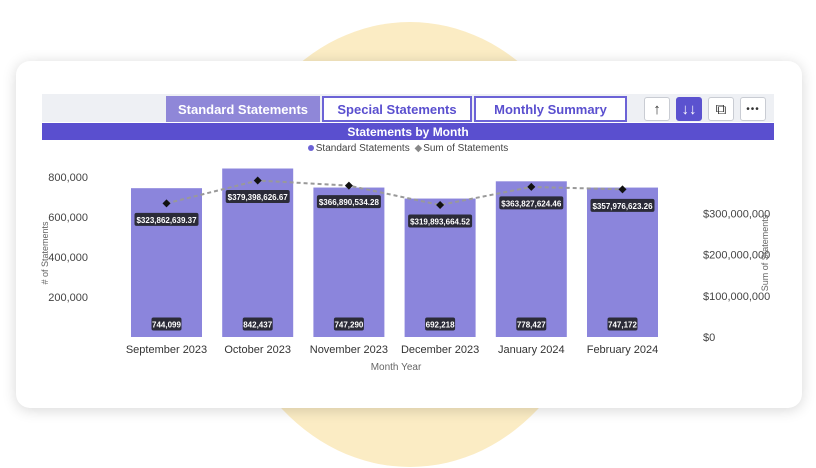 The image size is (816, 468). I want to click on y-tick-label: 400,000, so click(68, 258).